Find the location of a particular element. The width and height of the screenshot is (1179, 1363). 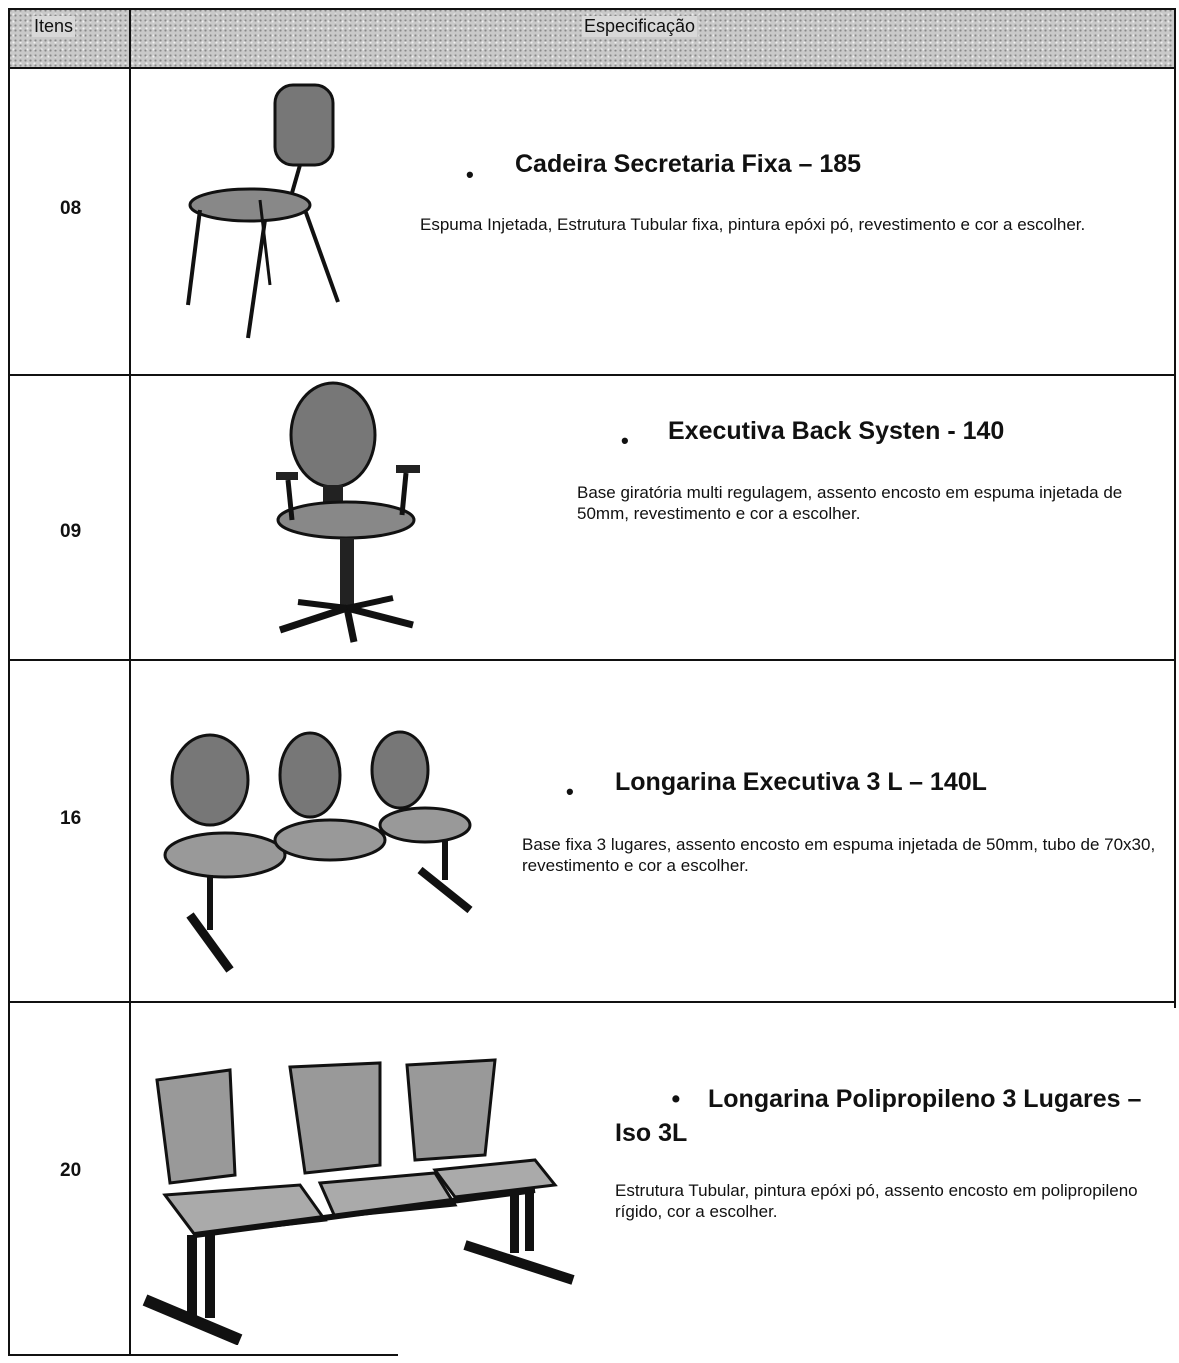

item-title: Executiva Back Systen - 140 is located at coordinates (836, 431).